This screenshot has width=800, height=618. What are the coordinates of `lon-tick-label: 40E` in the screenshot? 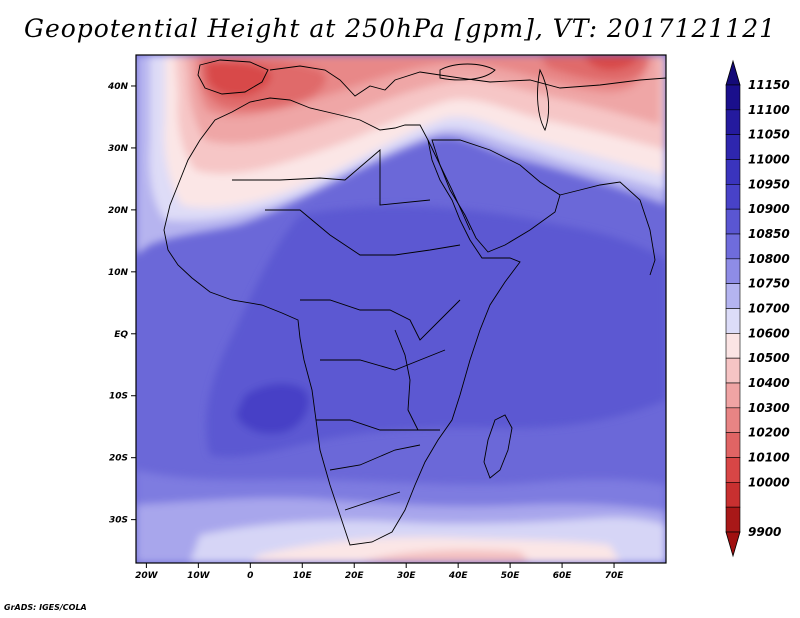 It's located at (458, 576).